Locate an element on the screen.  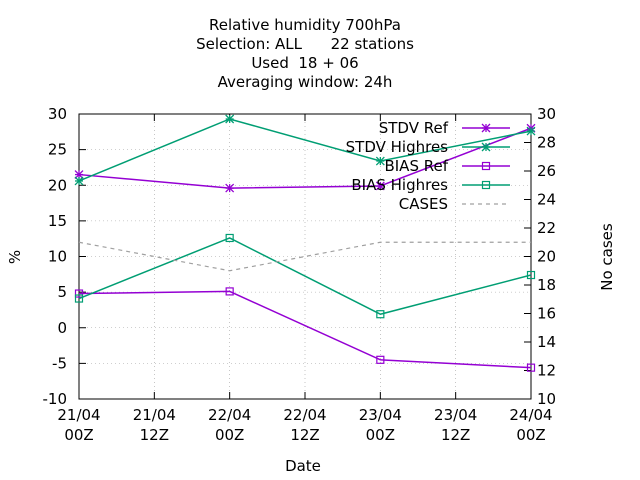
legend-entry: STDV Highres is located at coordinates (428, 147).